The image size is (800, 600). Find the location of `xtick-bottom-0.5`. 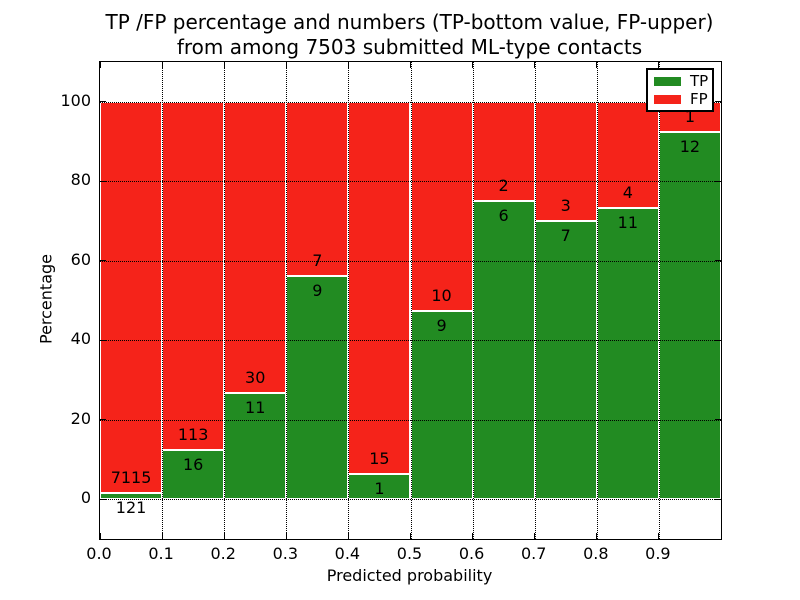

xtick-bottom-0.5 is located at coordinates (410, 536).